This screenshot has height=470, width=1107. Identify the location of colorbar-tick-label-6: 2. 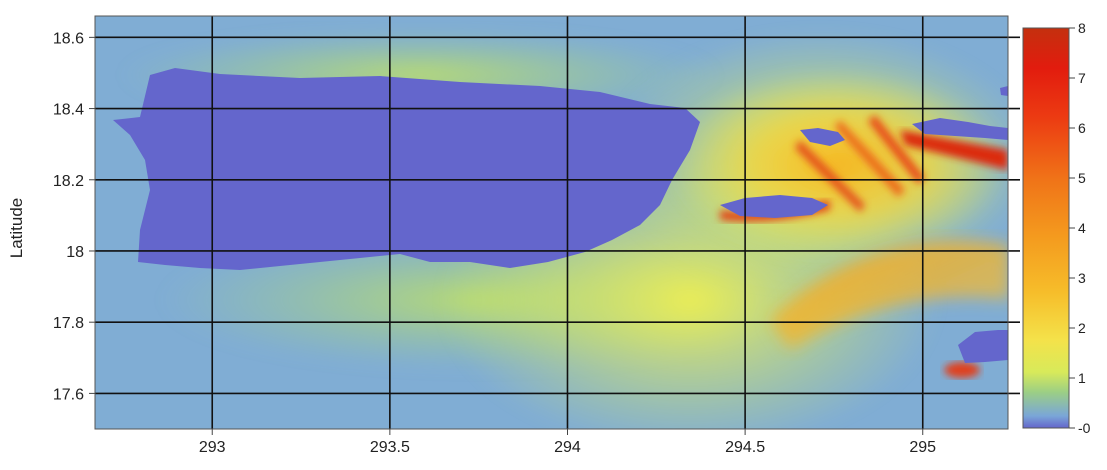
(1082, 328).